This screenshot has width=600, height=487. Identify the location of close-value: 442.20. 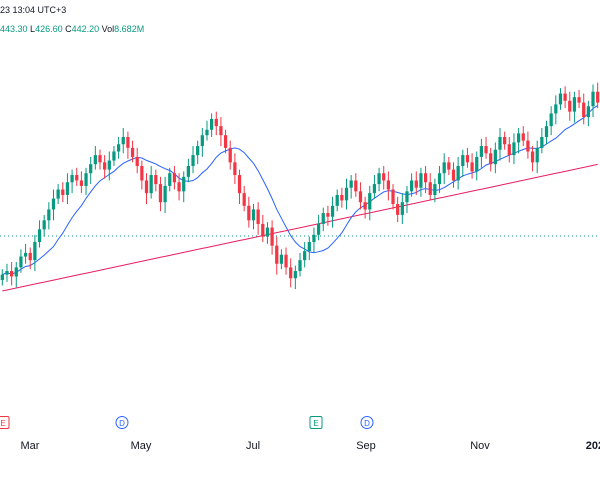
(85, 29).